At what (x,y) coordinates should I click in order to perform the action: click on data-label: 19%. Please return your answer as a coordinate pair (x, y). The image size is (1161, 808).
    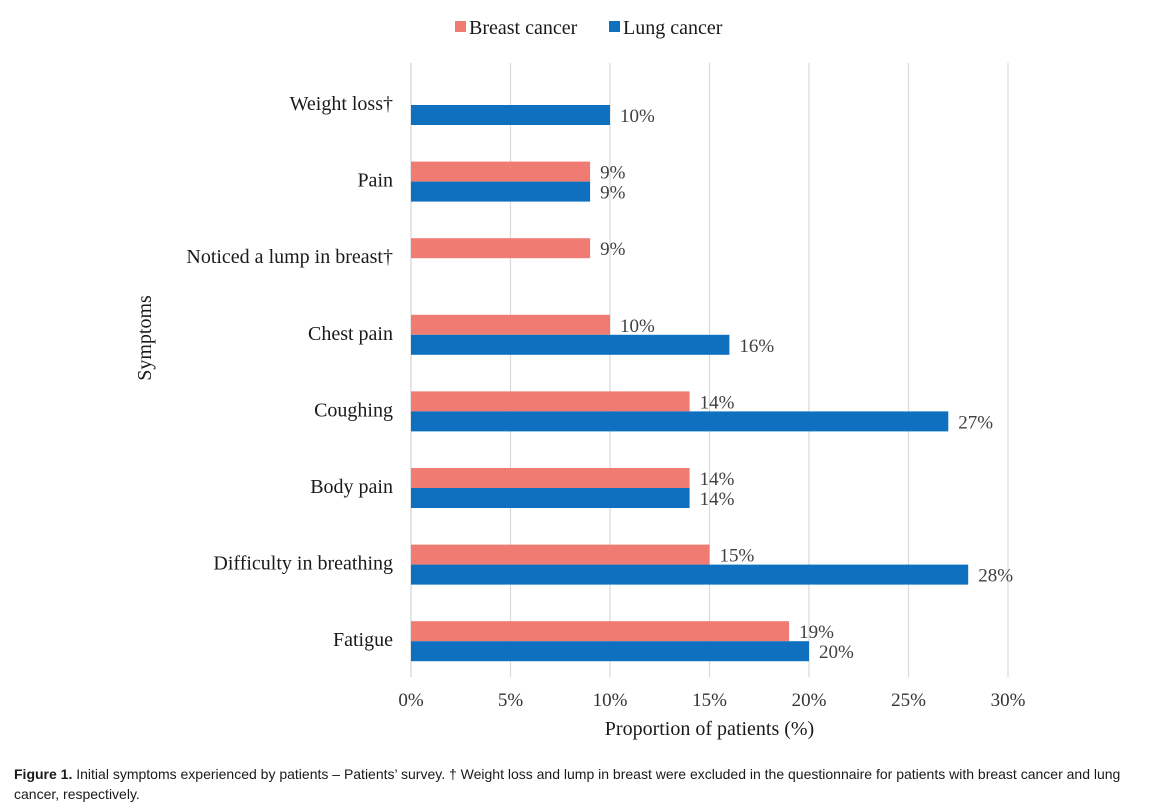
    Looking at the image, I should click on (816, 632).